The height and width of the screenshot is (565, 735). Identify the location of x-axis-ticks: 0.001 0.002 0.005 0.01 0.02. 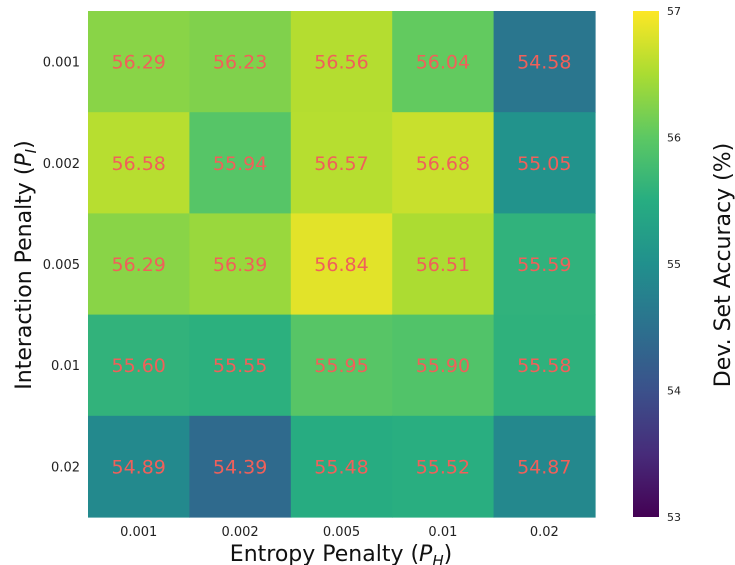
(339, 532).